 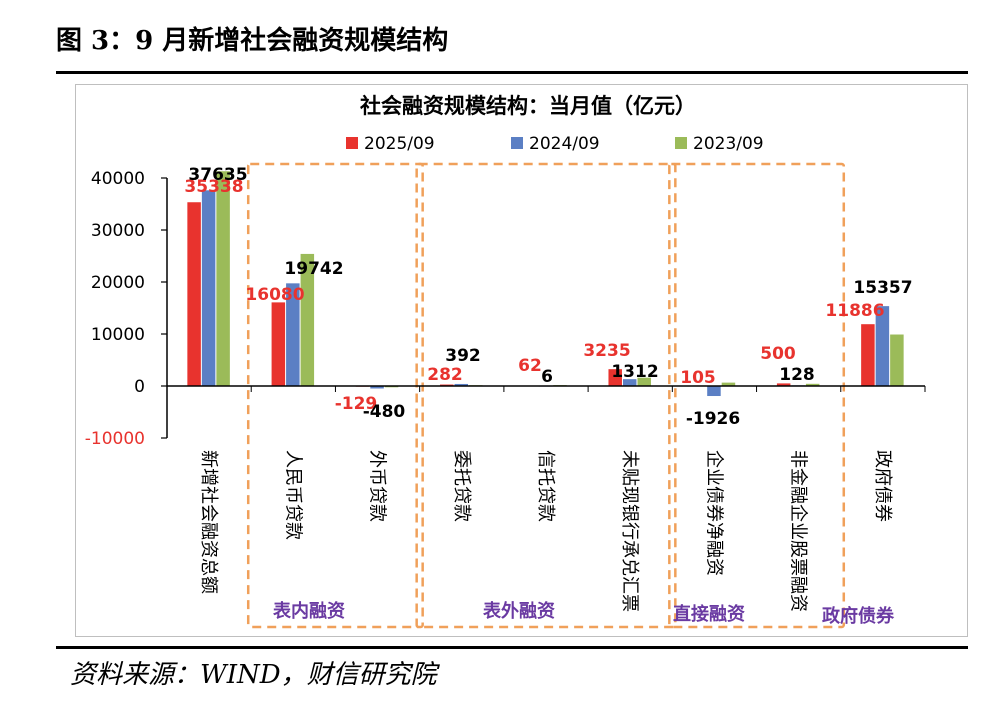 What do you see at coordinates (854, 311) in the screenshot?
I see `data-label-2025: 11886` at bounding box center [854, 311].